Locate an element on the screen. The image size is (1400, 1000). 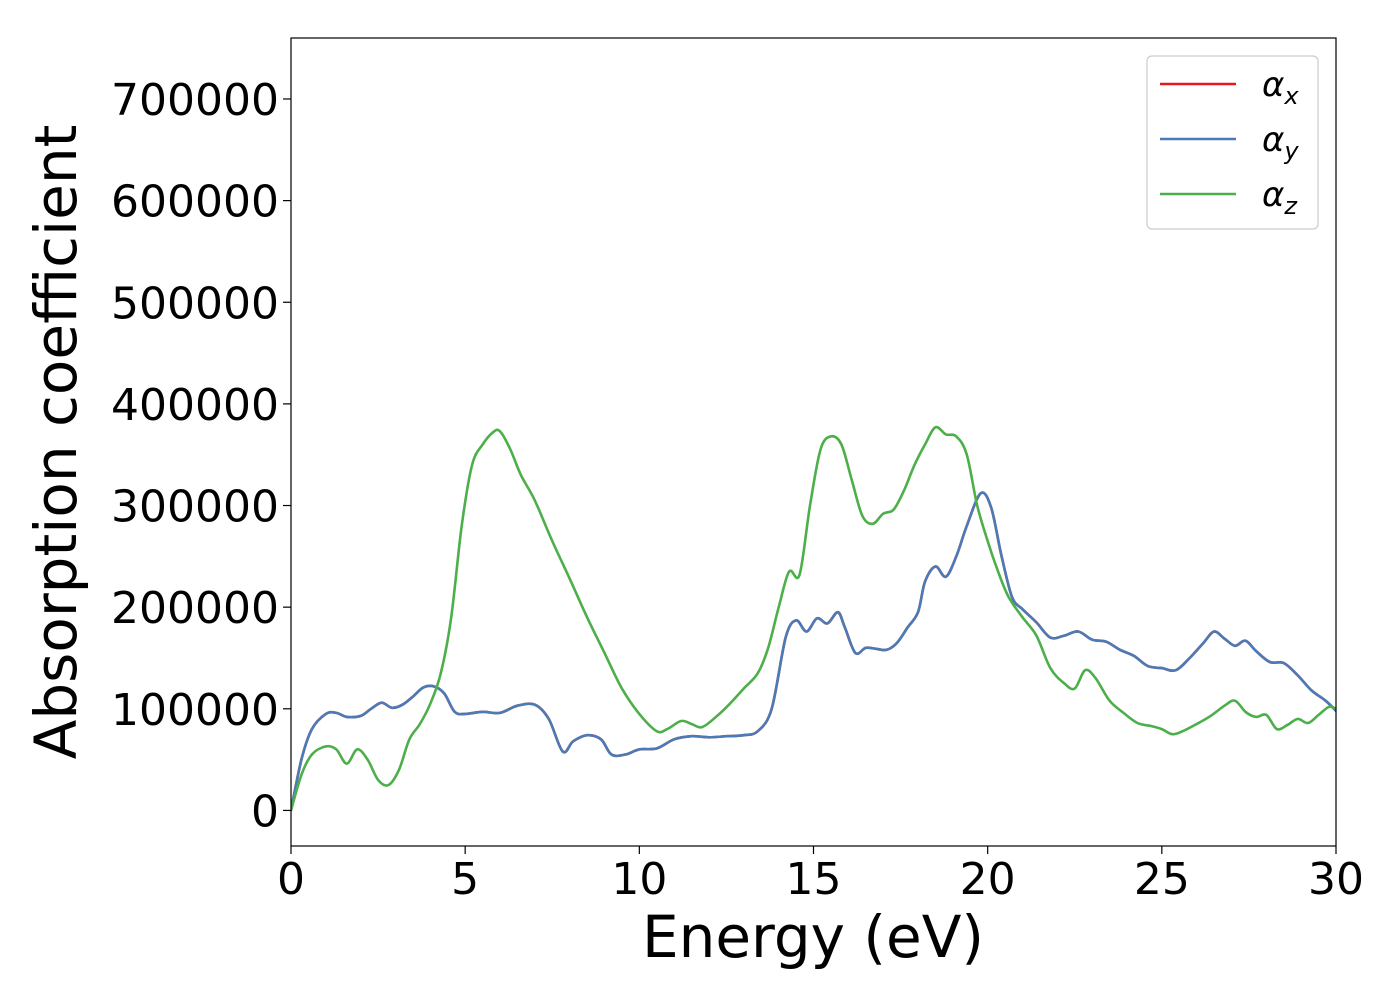
x-tick-label: 5 is located at coordinates (465, 879).